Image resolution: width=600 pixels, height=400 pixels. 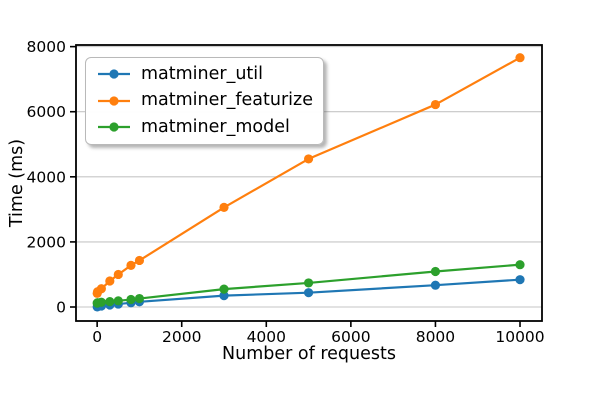 I want to click on legend-item-matminer-util: matminer_util, so click(x=204, y=74).